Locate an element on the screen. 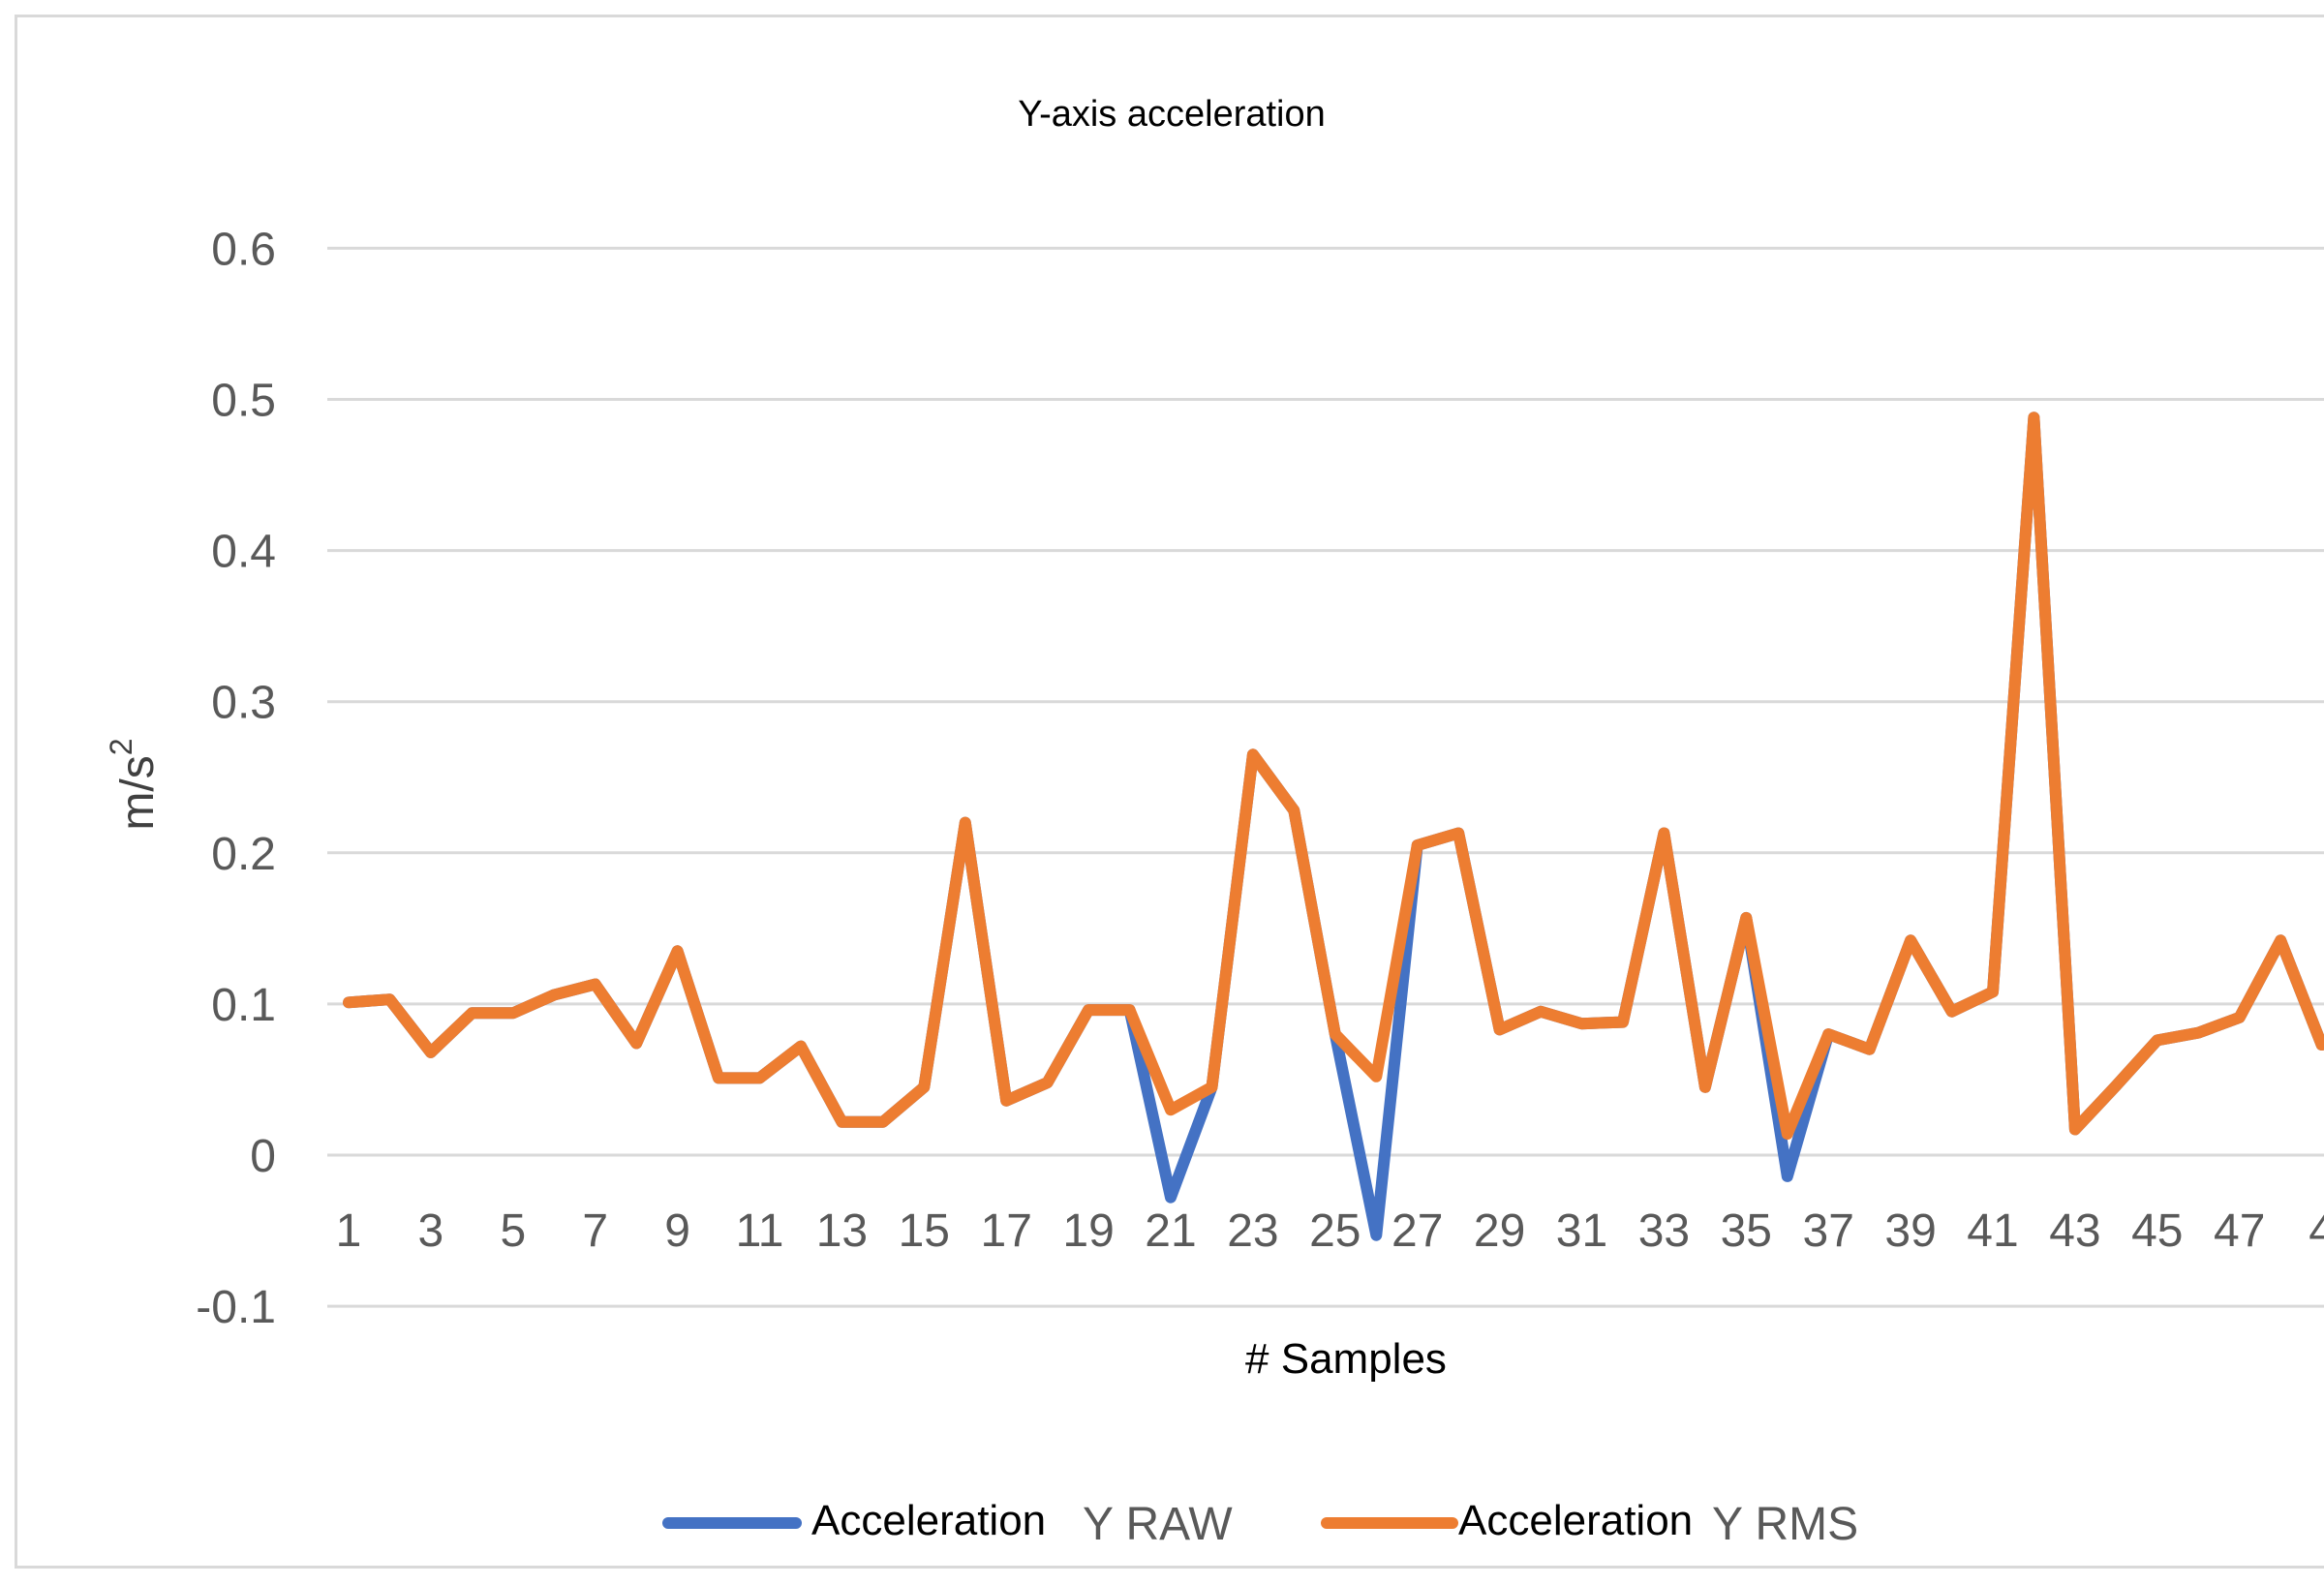 This screenshot has height=1585, width=2324. x-tick-label: 15 is located at coordinates (924, 1231).